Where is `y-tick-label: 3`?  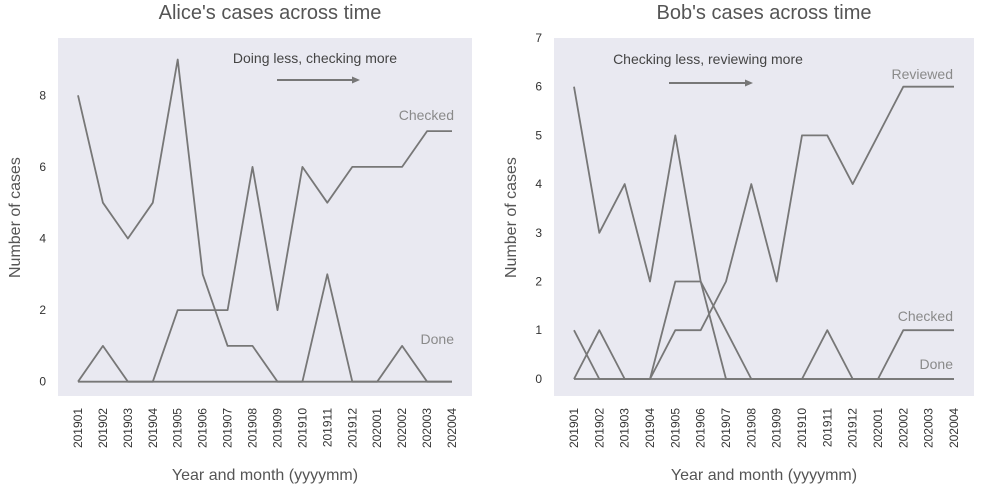
y-tick-label: 3 is located at coordinates (538, 233).